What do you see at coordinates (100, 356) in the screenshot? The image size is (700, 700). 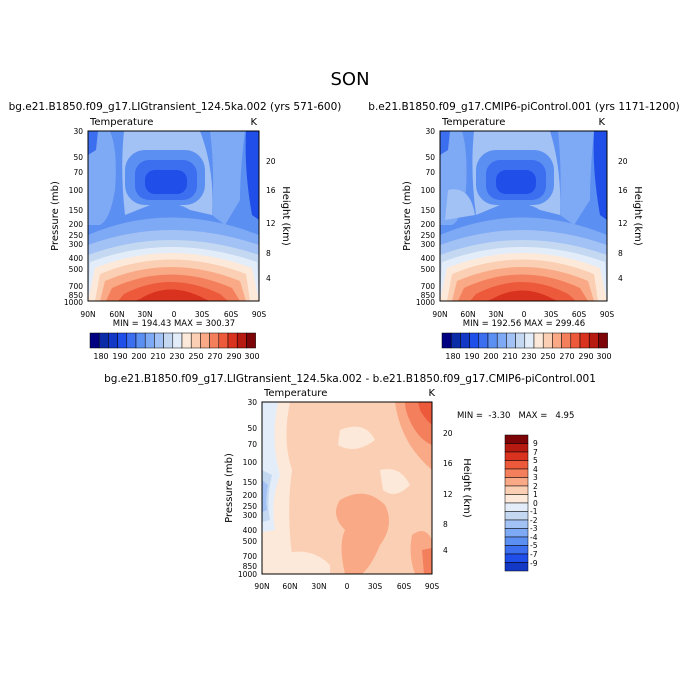 I see `colorbar-label: 180` at bounding box center [100, 356].